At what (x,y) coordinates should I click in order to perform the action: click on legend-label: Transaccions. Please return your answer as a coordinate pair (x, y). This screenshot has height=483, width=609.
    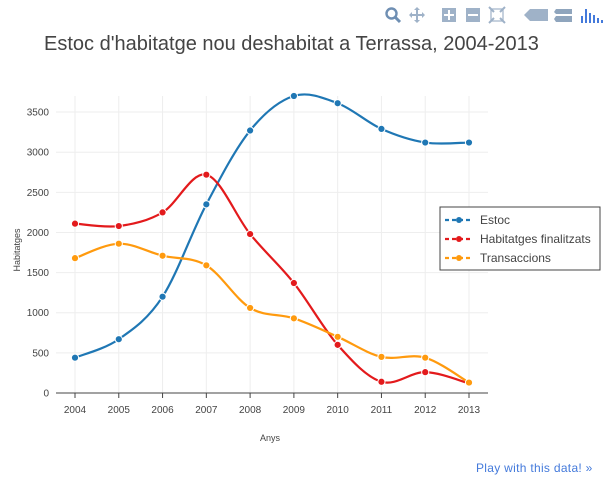
    Looking at the image, I should click on (515, 258).